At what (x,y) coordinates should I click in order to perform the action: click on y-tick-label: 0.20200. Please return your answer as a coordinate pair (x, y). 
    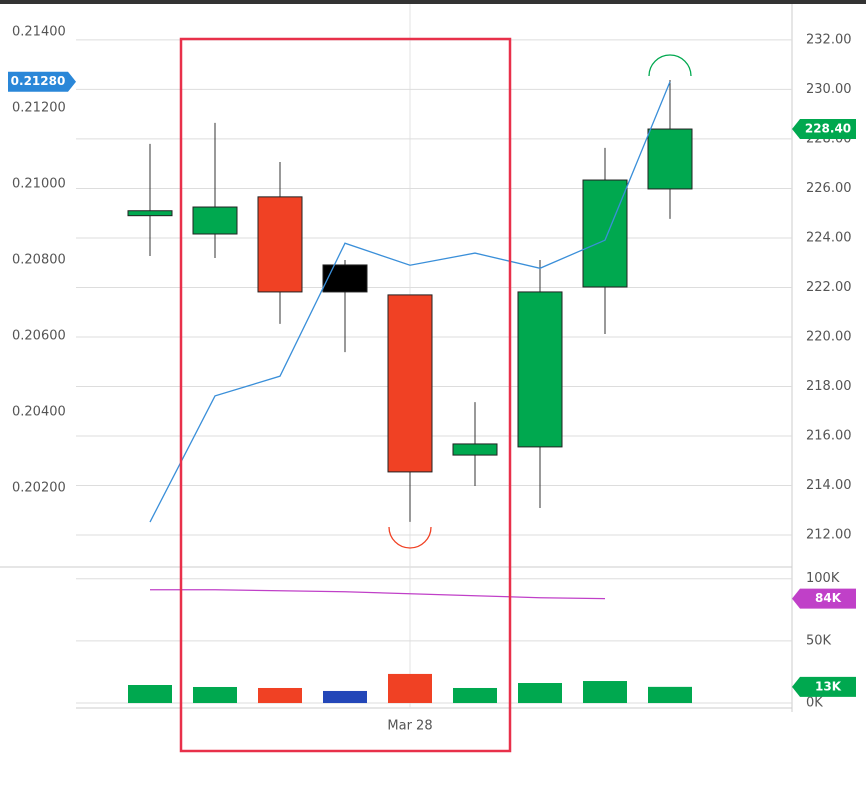
    Looking at the image, I should click on (39, 488).